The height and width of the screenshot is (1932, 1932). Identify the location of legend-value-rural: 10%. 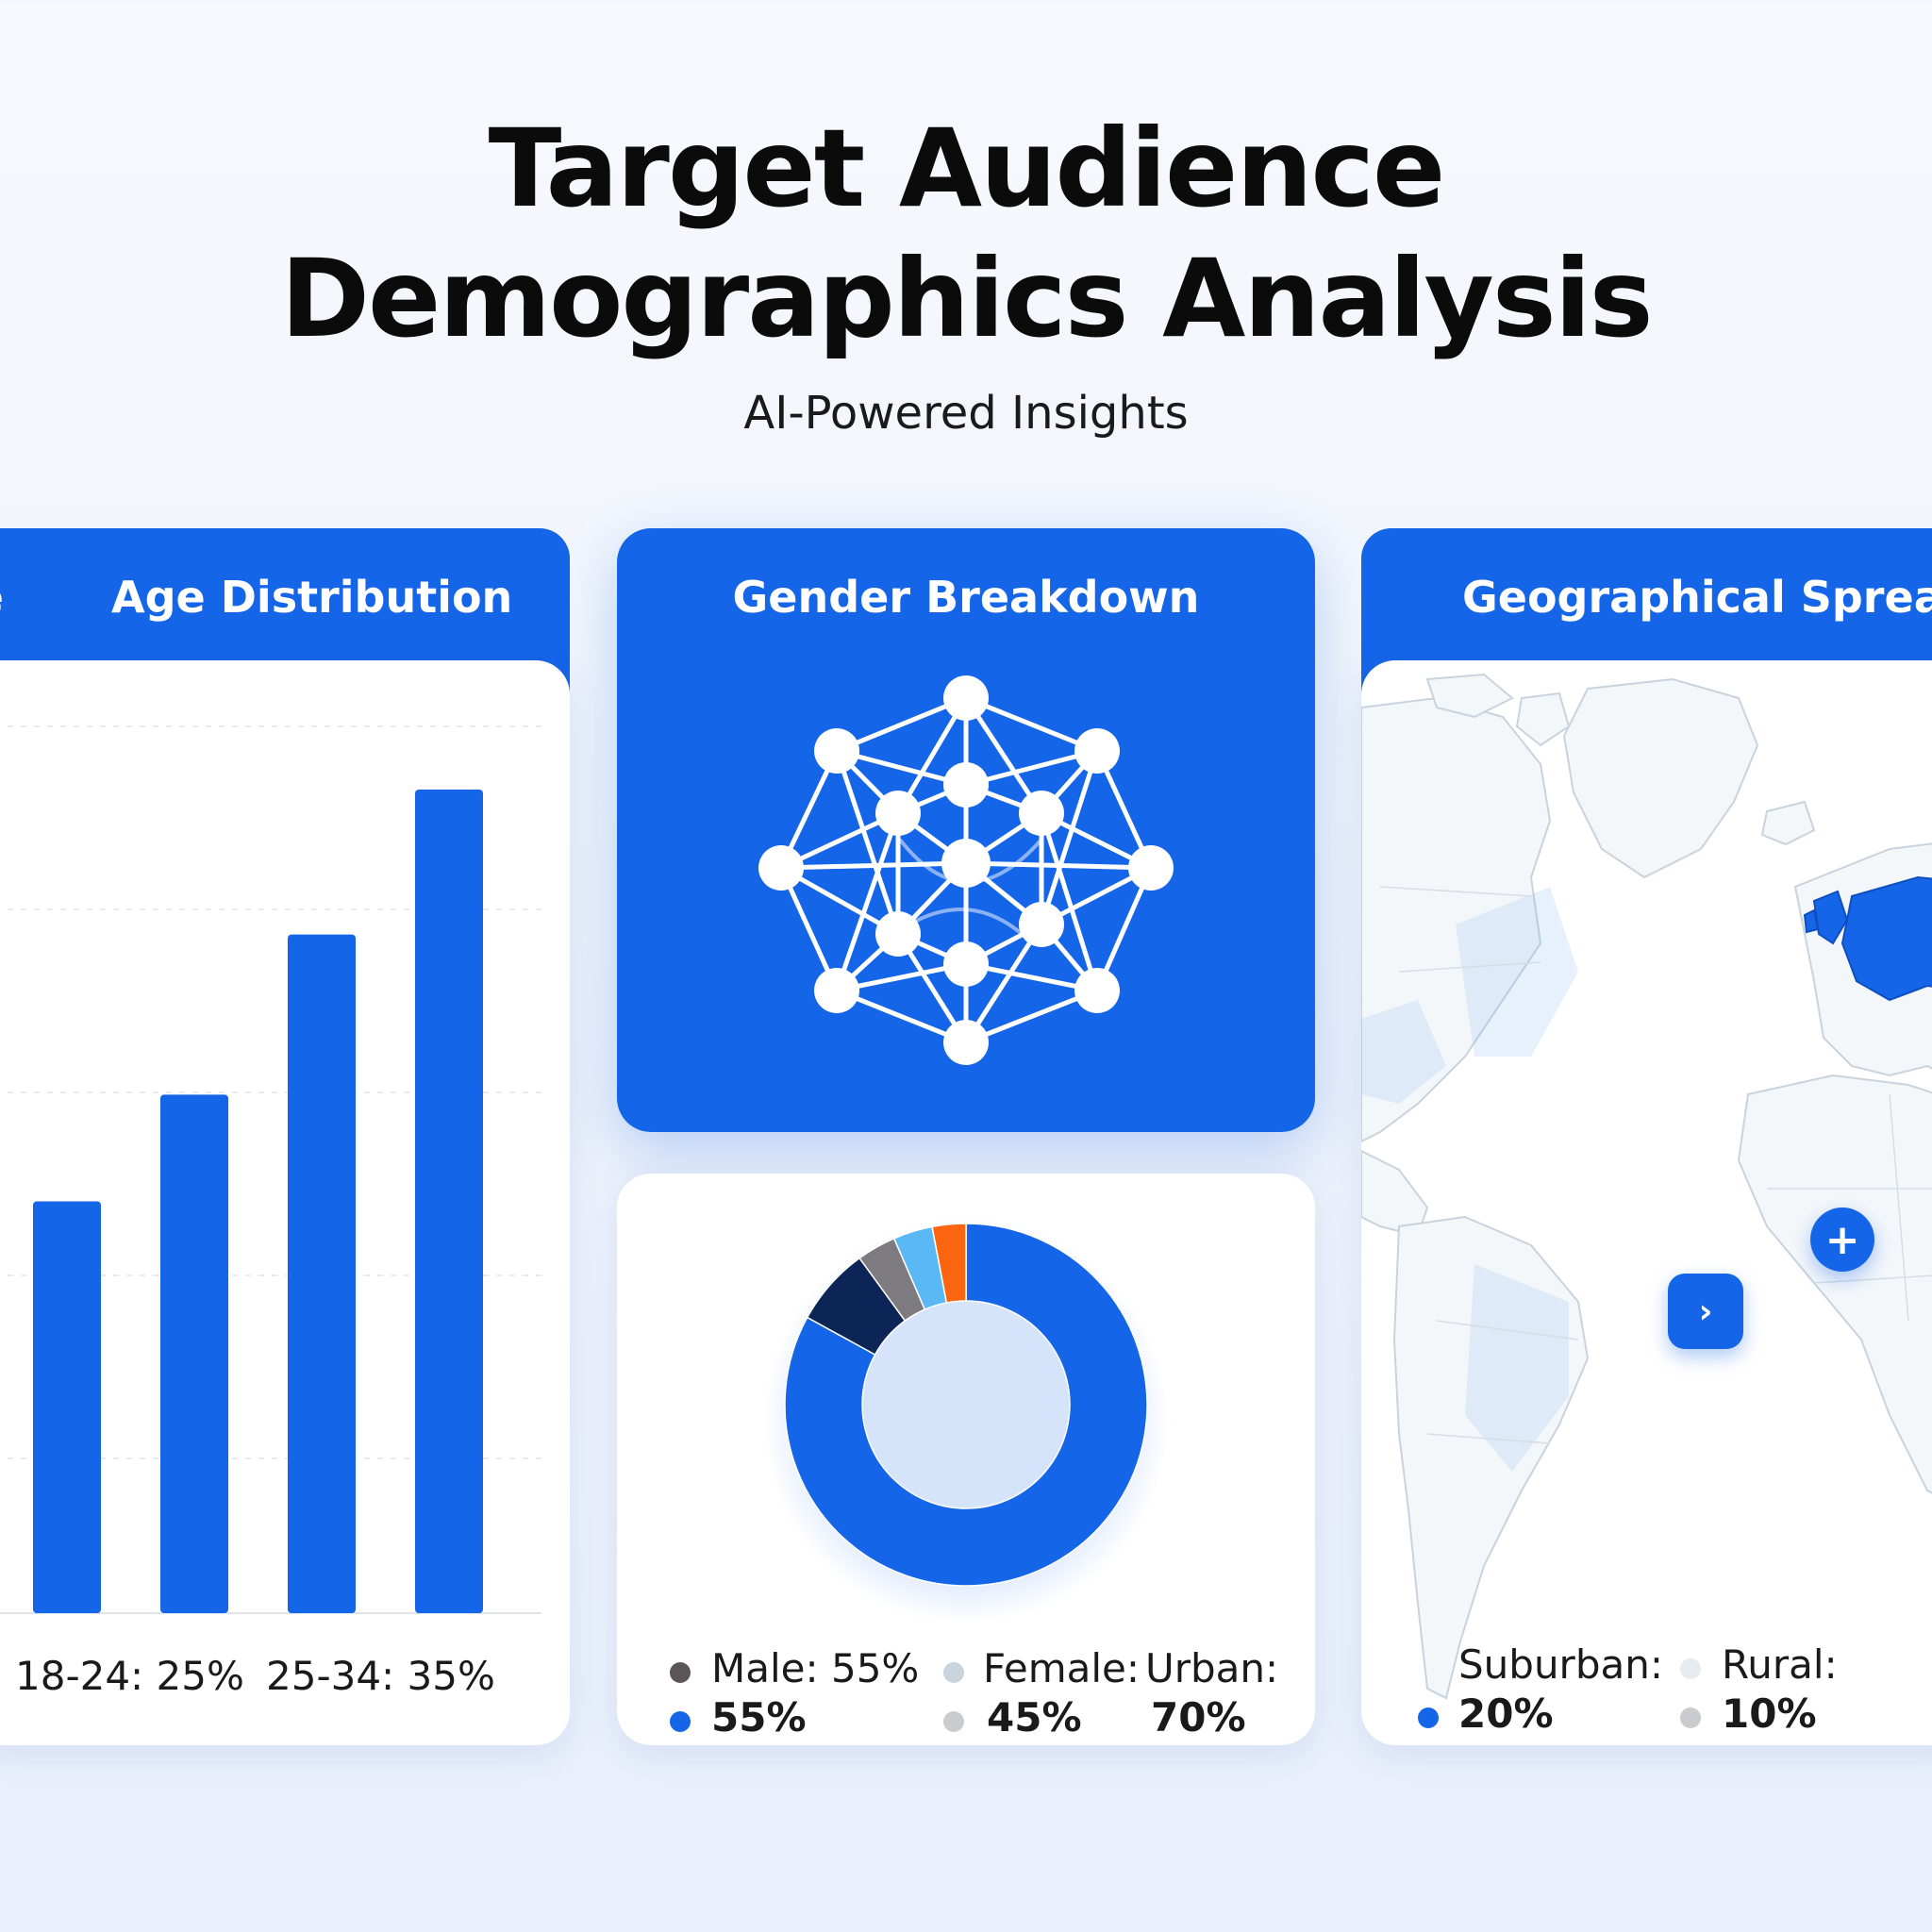
(1770, 1714).